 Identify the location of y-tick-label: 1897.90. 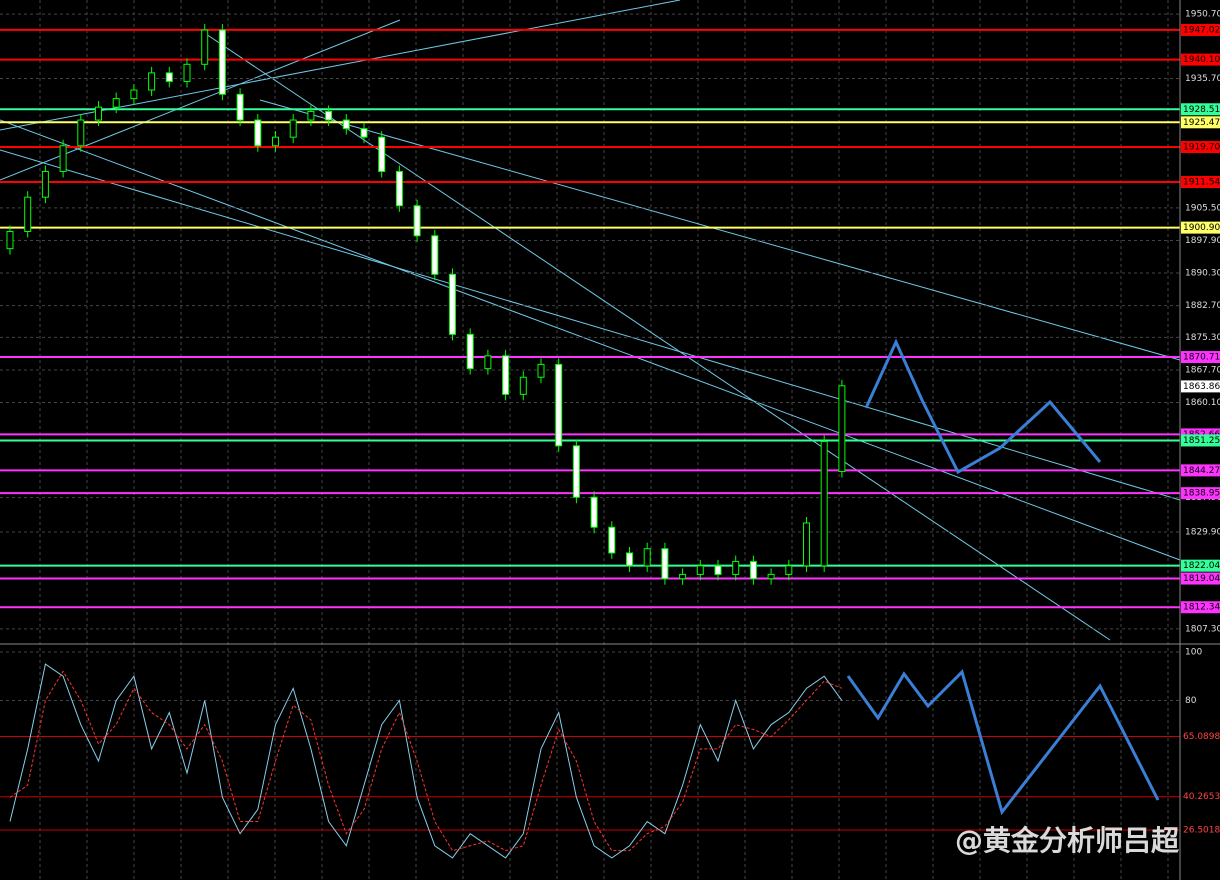
(1202, 241).